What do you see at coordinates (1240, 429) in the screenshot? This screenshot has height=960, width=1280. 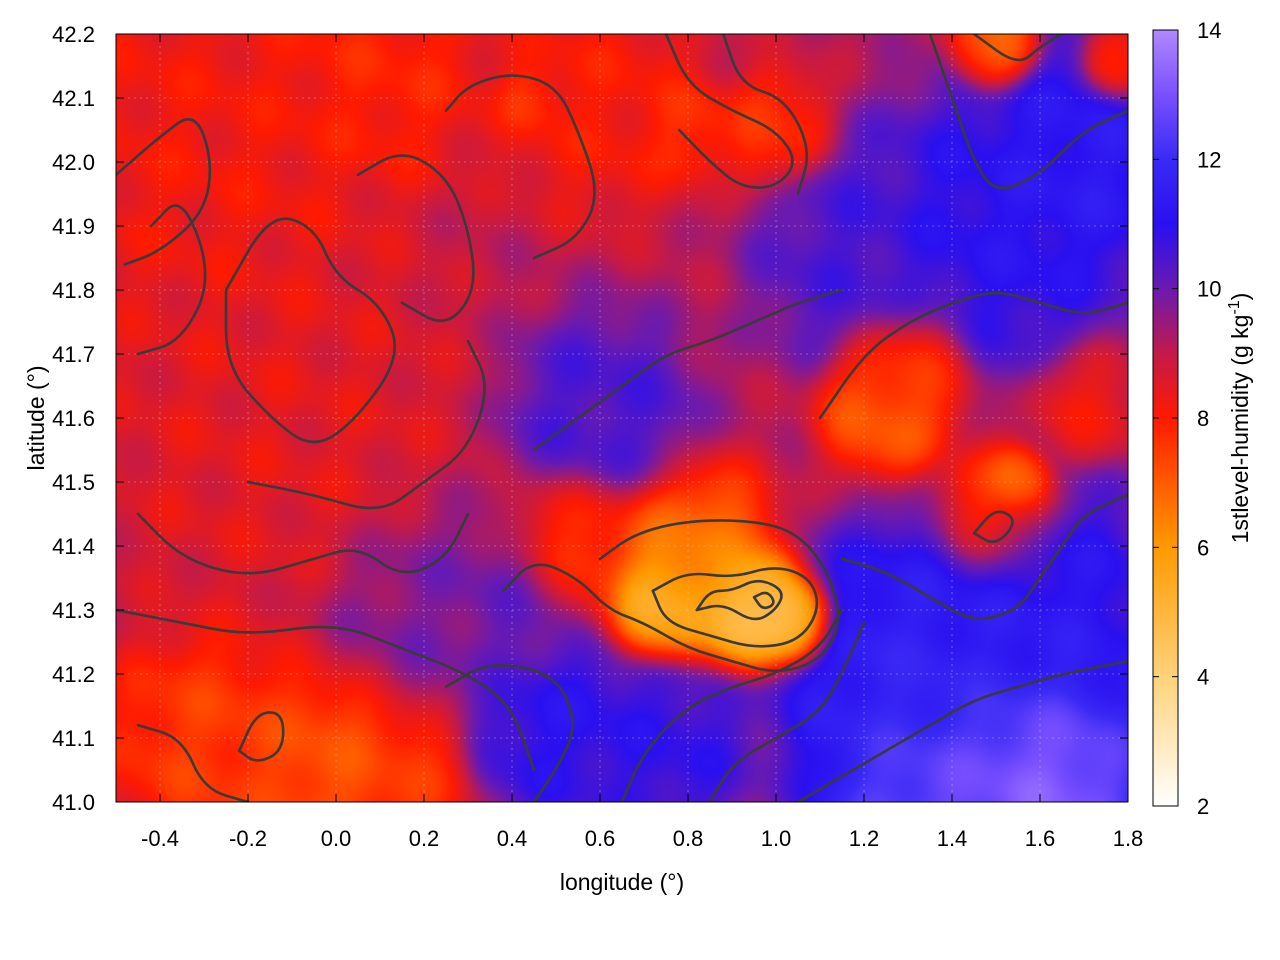 I see `colorbar-title-main: 1stlevel-humidity (g kg` at bounding box center [1240, 429].